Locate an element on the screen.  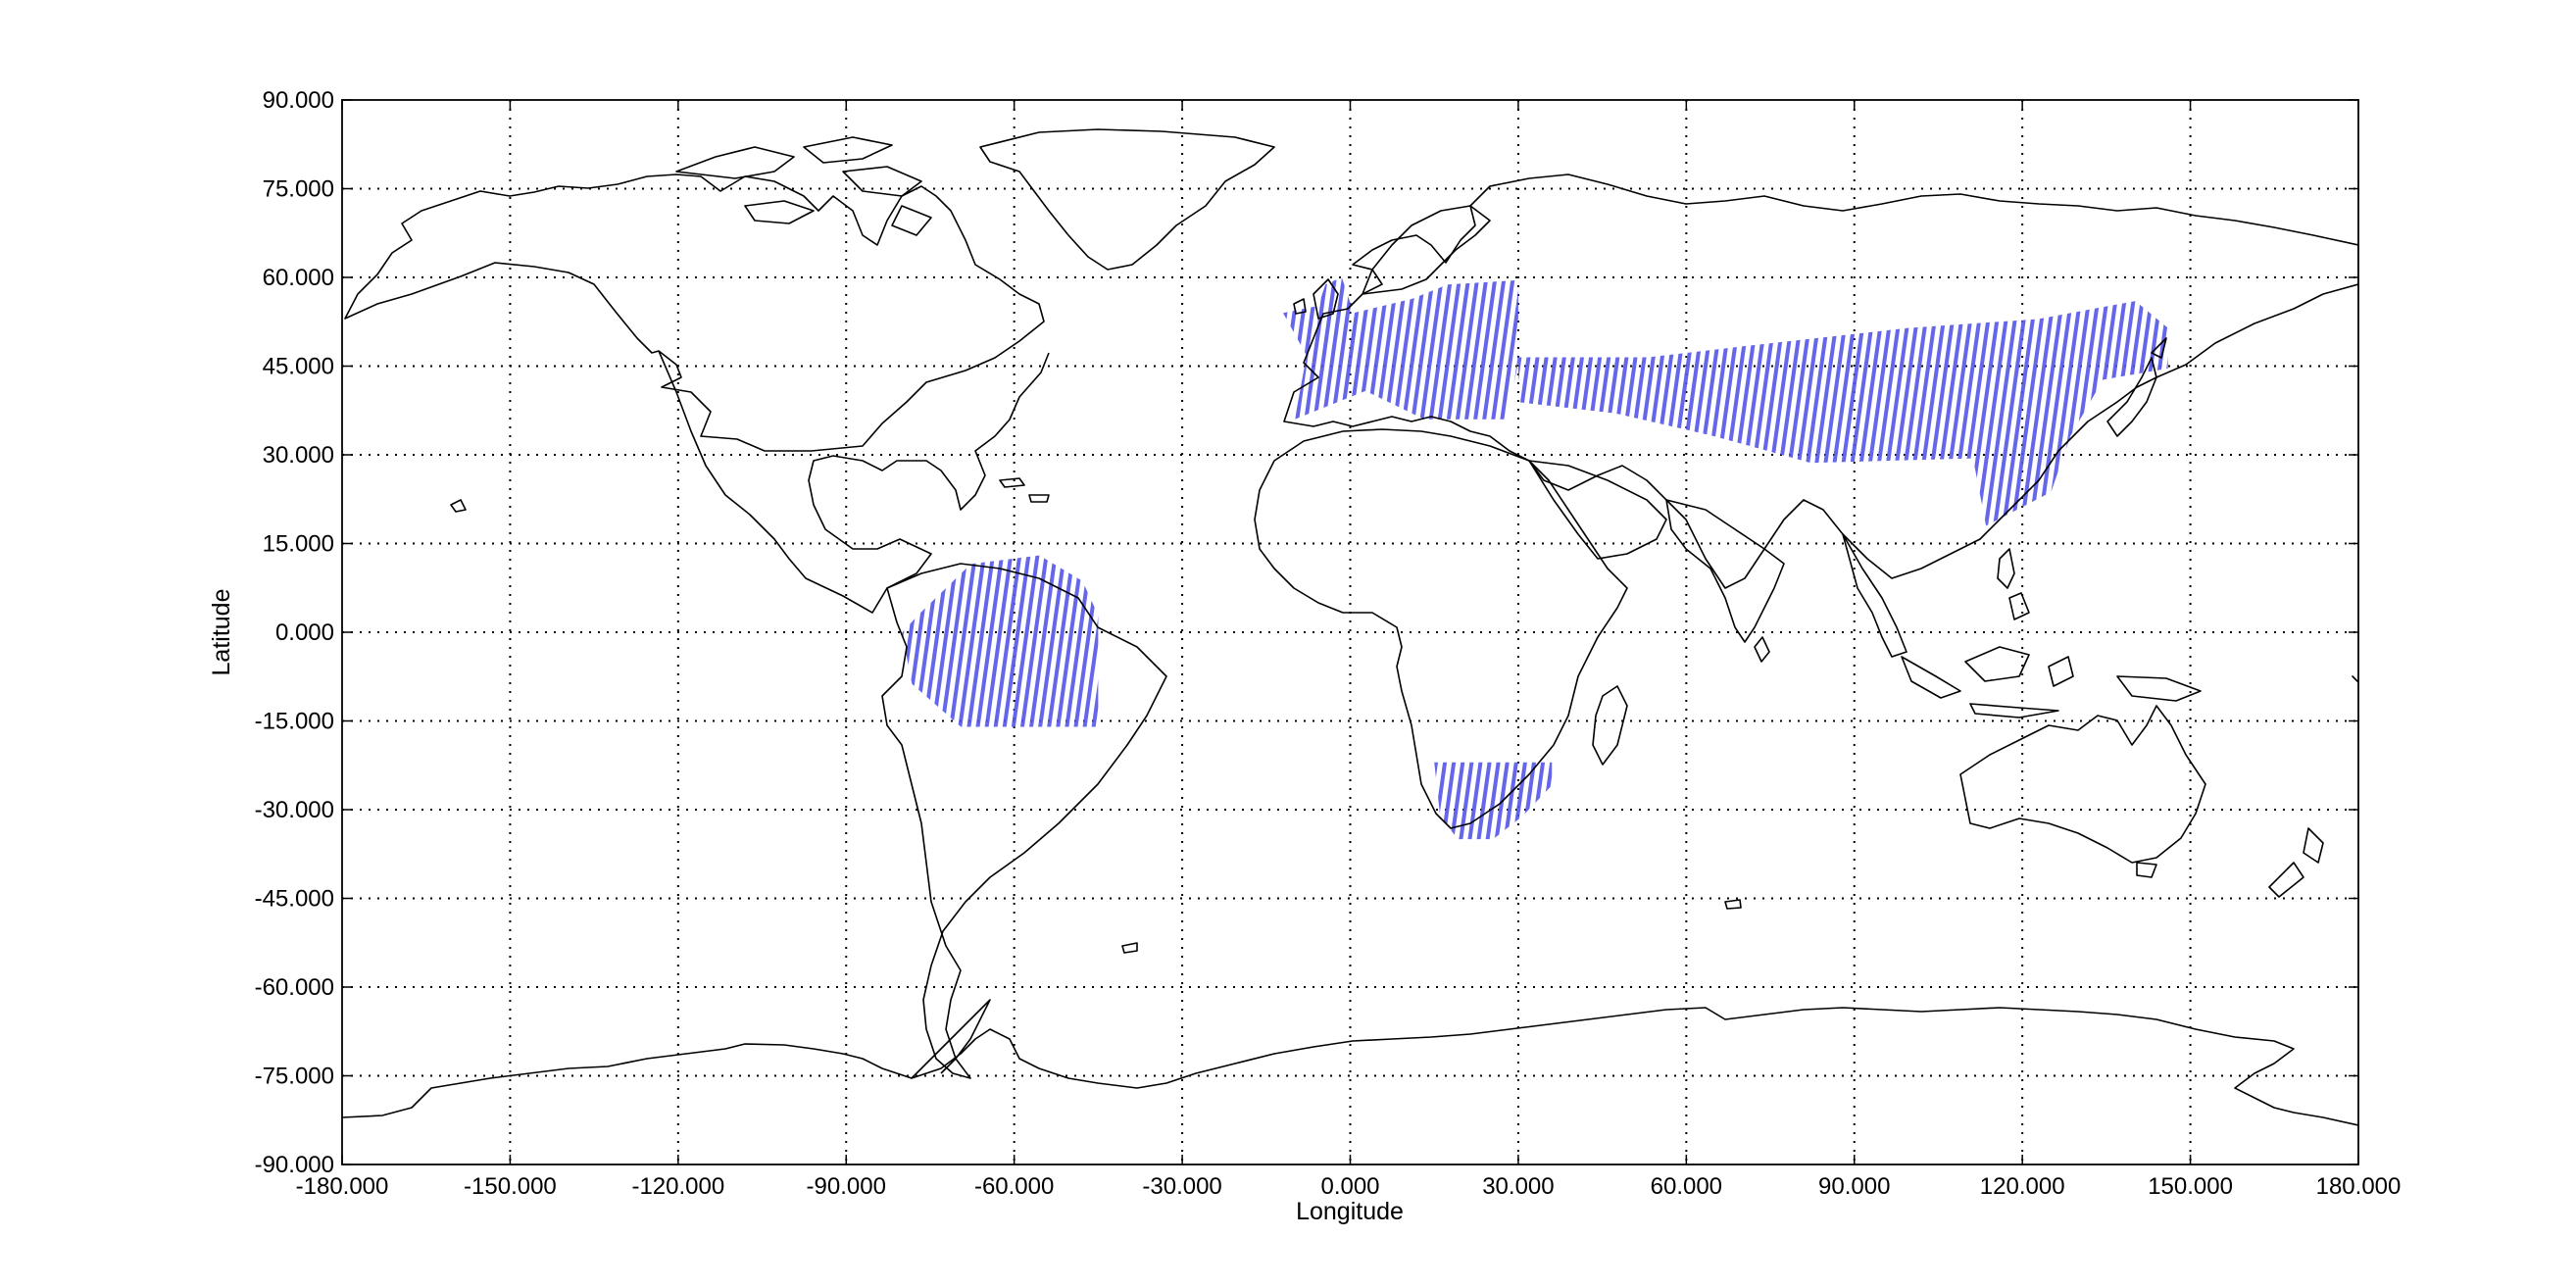
y-tick-label: -30.000 is located at coordinates (294, 810).